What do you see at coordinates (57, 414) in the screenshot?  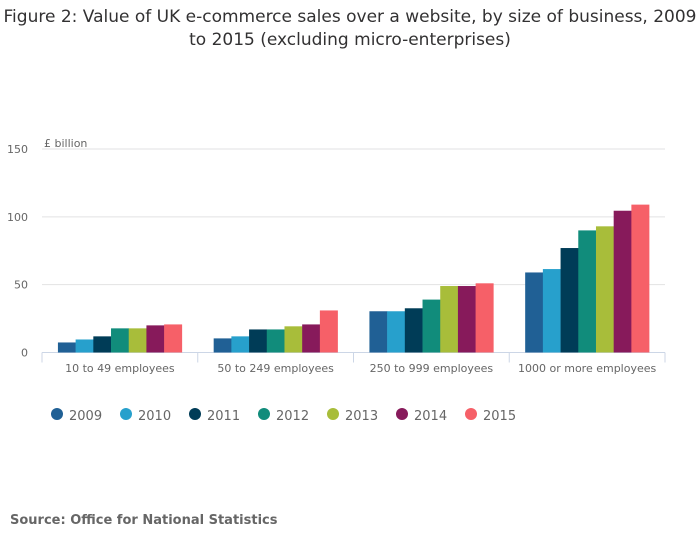 I see `legend-marker-2009` at bounding box center [57, 414].